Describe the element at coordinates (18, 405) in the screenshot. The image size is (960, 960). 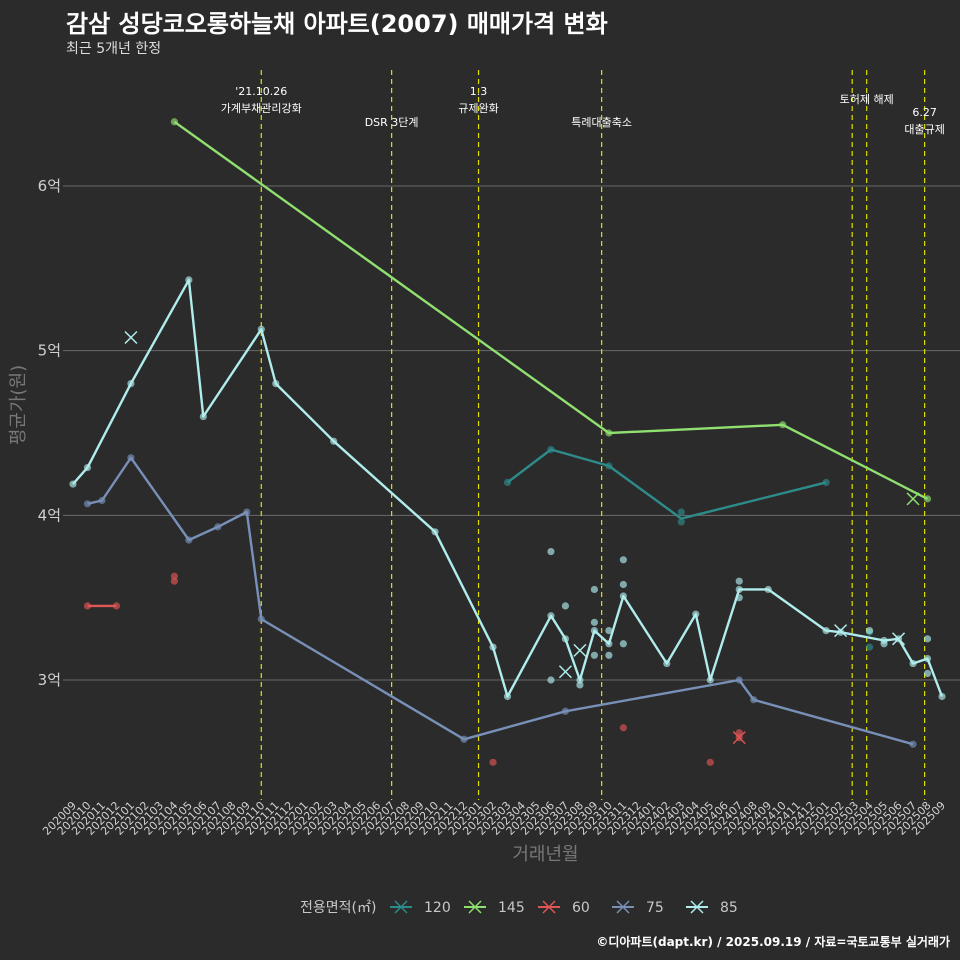
I see `y-axis-title: 평균가(원)` at that location.